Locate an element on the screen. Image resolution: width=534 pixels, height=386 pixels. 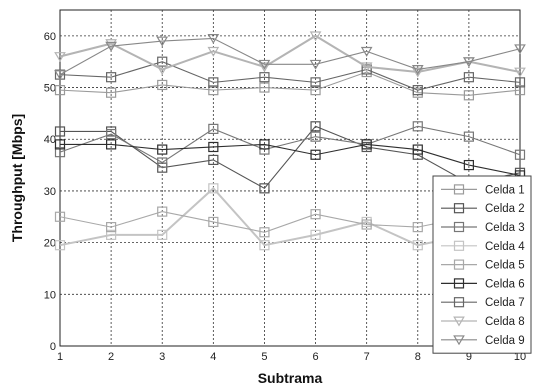
x-tick-label: 4 is located at coordinates (213, 357).